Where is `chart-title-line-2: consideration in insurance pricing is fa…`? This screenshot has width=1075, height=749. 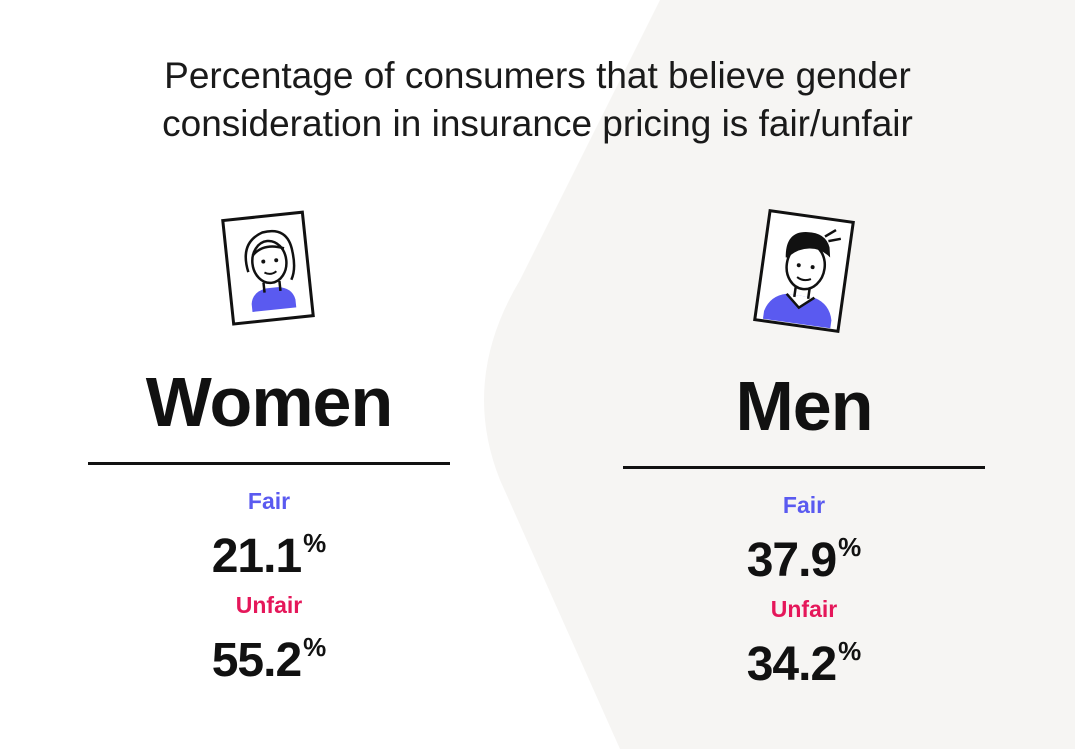
chart-title-line-2: consideration in insurance pricing is fa… is located at coordinates (537, 123).